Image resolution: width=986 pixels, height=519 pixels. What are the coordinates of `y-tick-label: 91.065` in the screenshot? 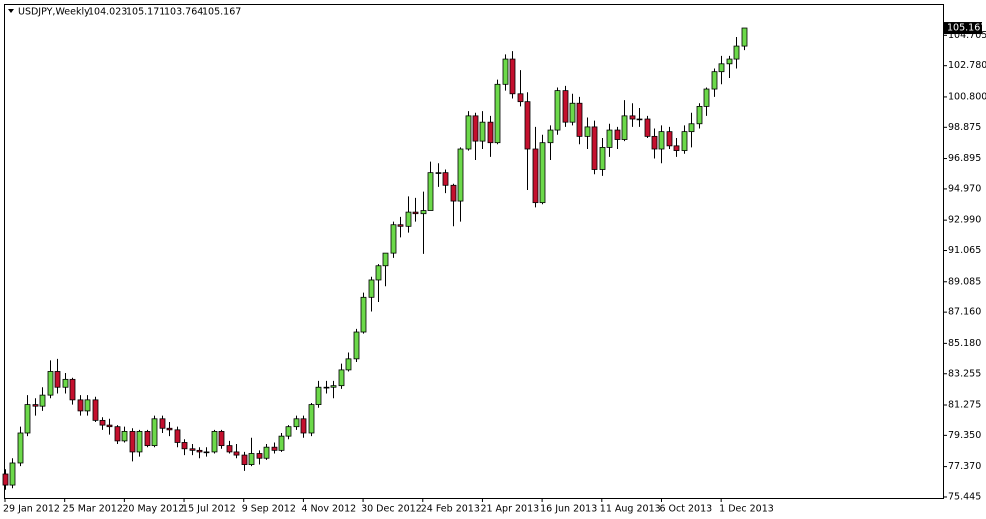 It's located at (964, 250).